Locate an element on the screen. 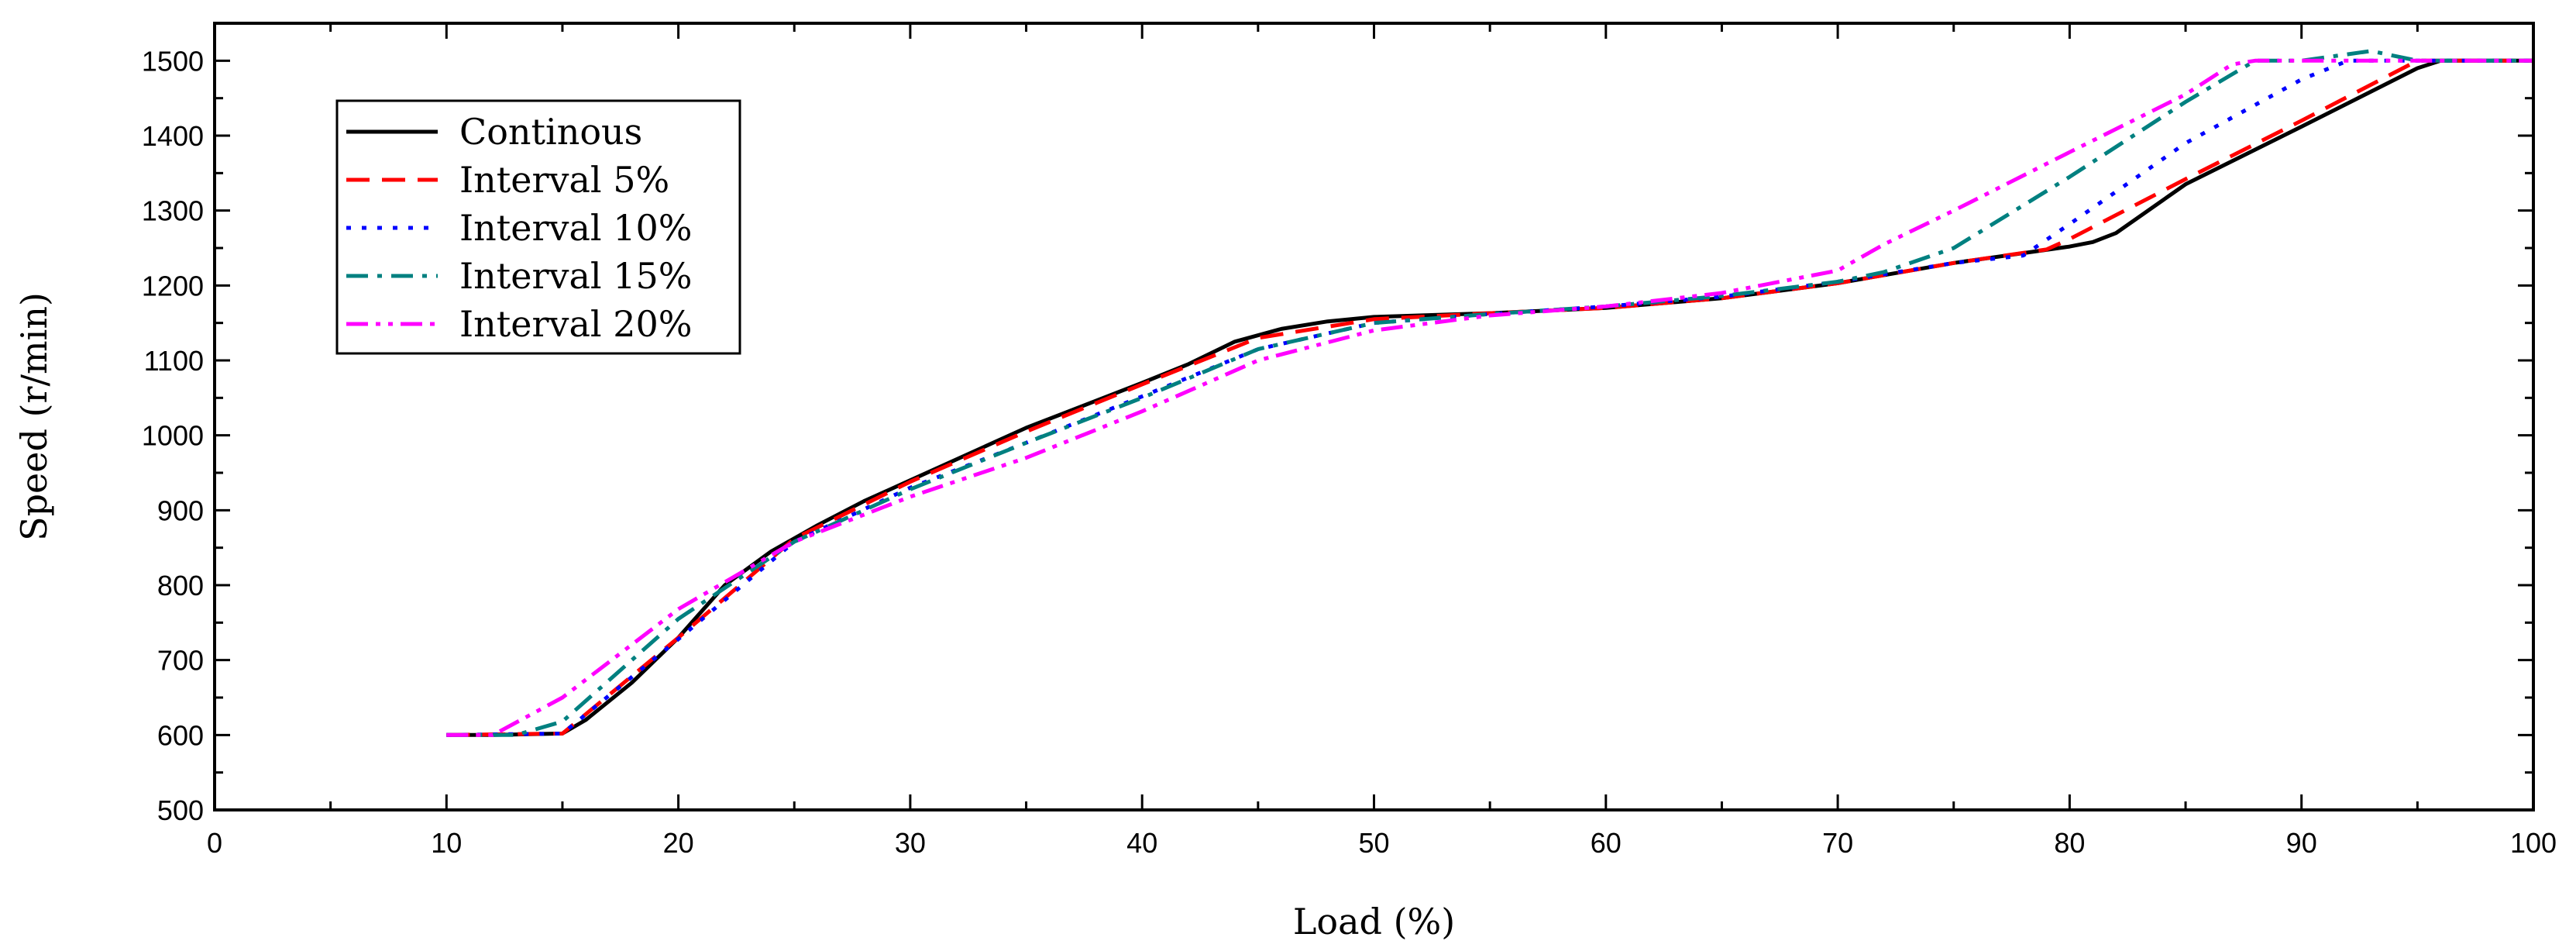 The width and height of the screenshot is (2576, 951). y-tick-label: 500 is located at coordinates (180, 810).